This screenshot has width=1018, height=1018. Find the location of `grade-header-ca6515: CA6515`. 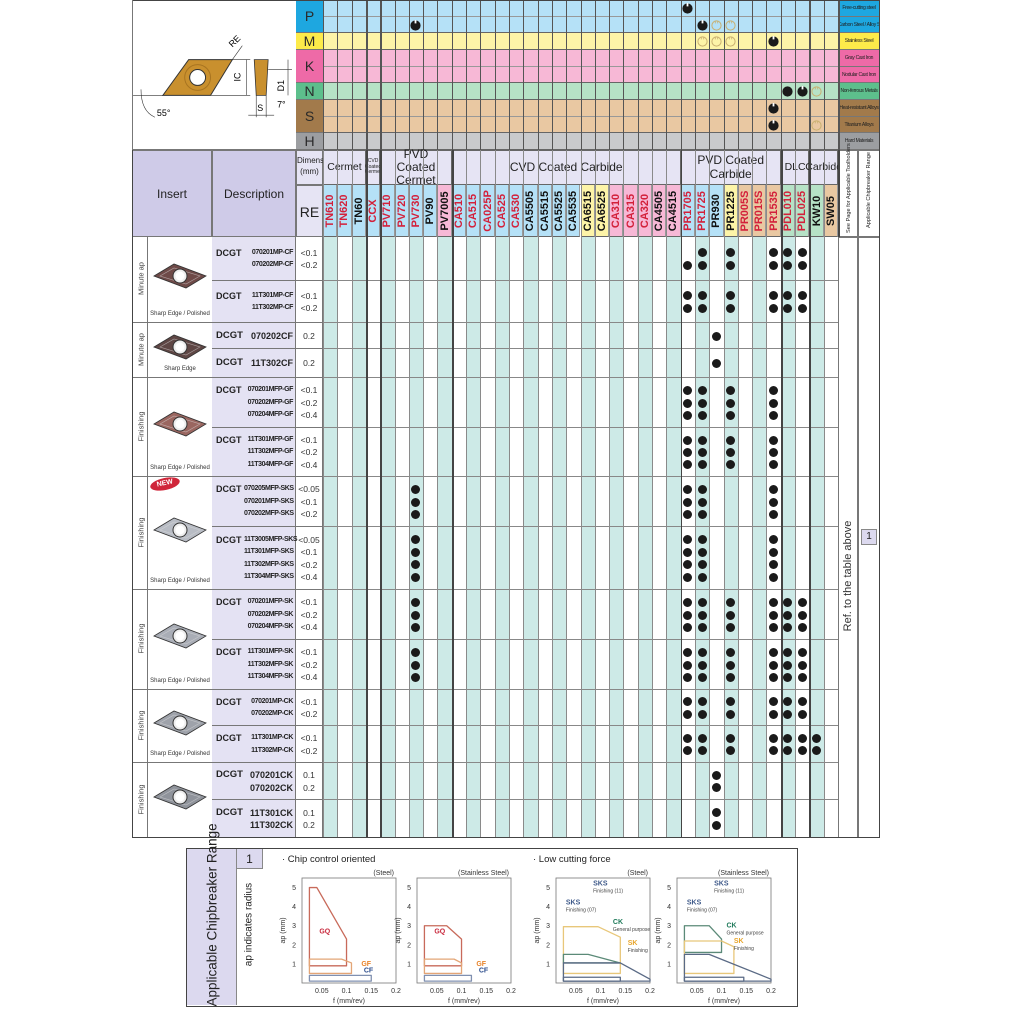

grade-header-ca6515: CA6515 is located at coordinates (587, 211).